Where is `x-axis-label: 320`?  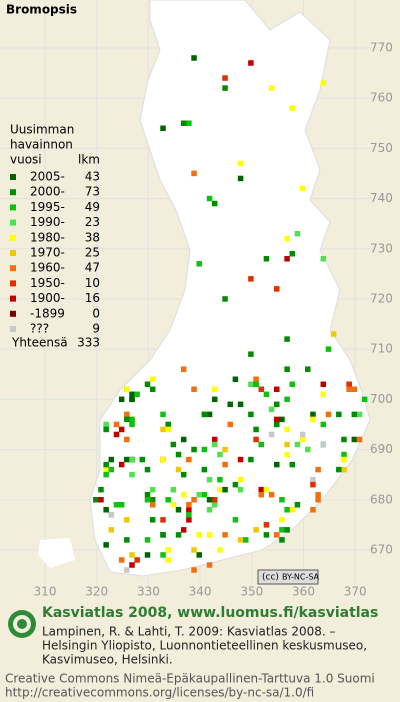
x-axis-label: 320 is located at coordinates (96, 592).